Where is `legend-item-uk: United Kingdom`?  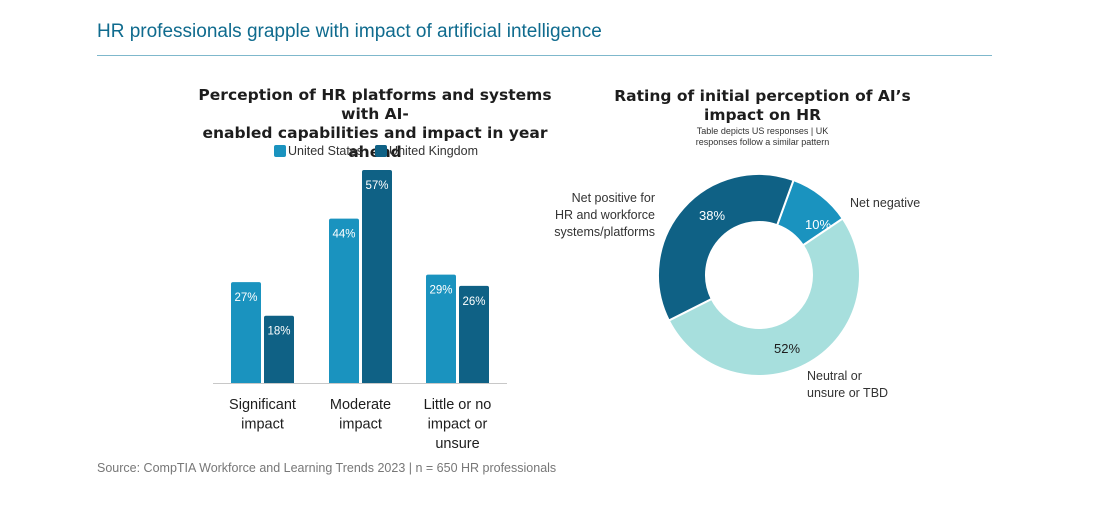 legend-item-uk: United Kingdom is located at coordinates (426, 151).